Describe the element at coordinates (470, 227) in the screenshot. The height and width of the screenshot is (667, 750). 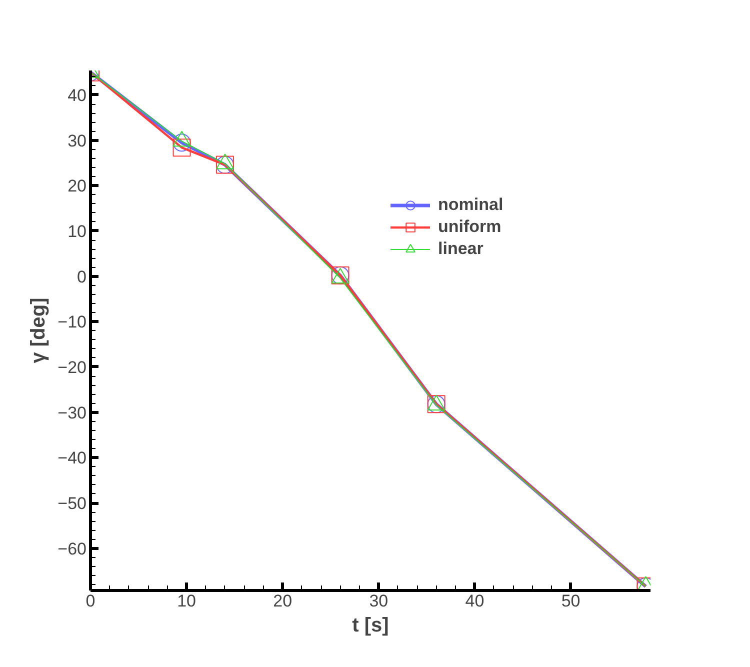
I see `legend-label: uniform` at that location.